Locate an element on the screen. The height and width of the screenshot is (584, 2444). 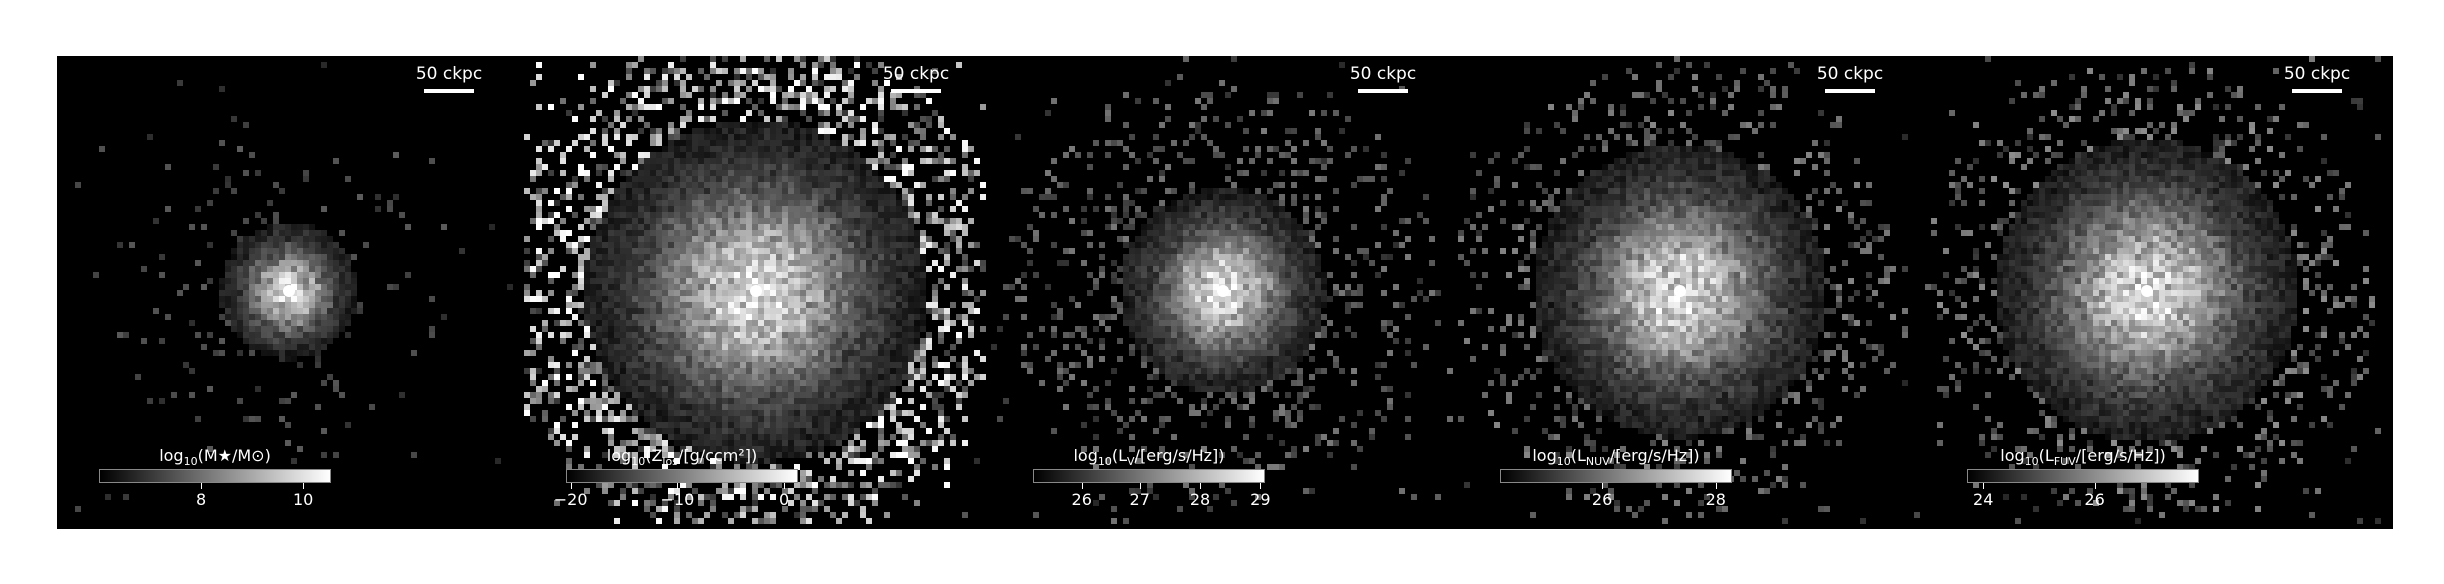
colorbar-tick-label: −20 is located at coordinates (570, 499).